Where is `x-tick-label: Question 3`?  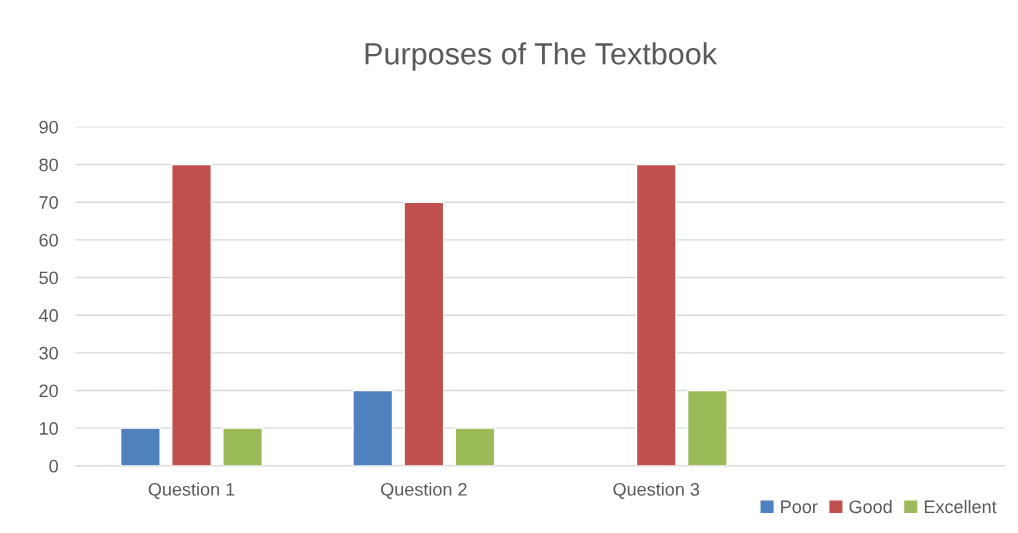
x-tick-label: Question 3 is located at coordinates (656, 490).